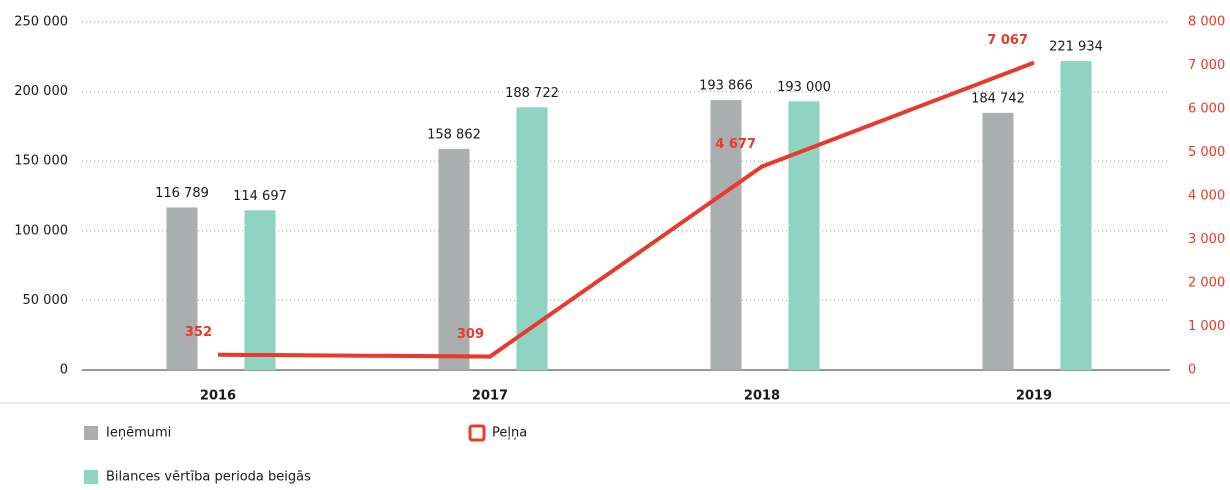  Describe the element at coordinates (198, 332) in the screenshot. I see `data-label: 352` at that location.